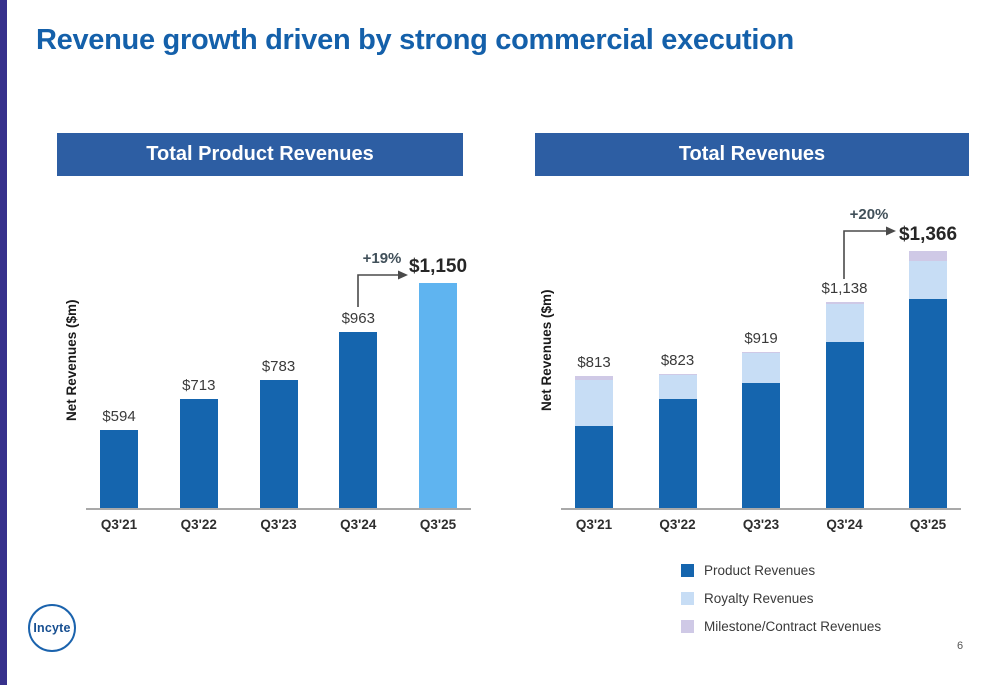 This screenshot has height=685, width=1000. What do you see at coordinates (677, 360) in the screenshot?
I see `bar-value-label: $823` at bounding box center [677, 360].